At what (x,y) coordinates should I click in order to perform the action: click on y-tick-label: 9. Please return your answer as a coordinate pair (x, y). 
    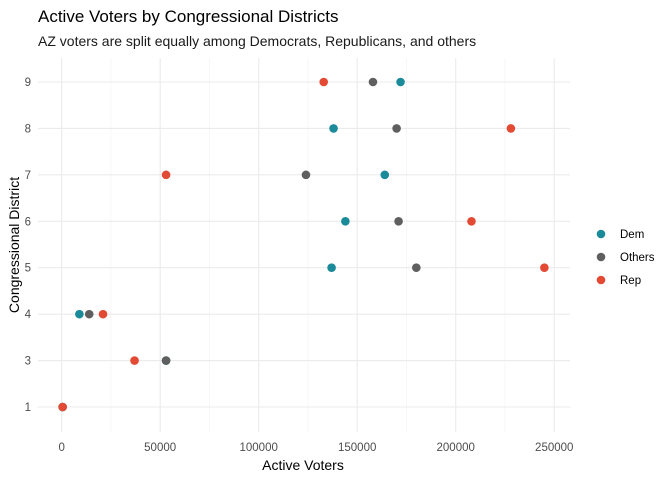
    Looking at the image, I should click on (28, 83).